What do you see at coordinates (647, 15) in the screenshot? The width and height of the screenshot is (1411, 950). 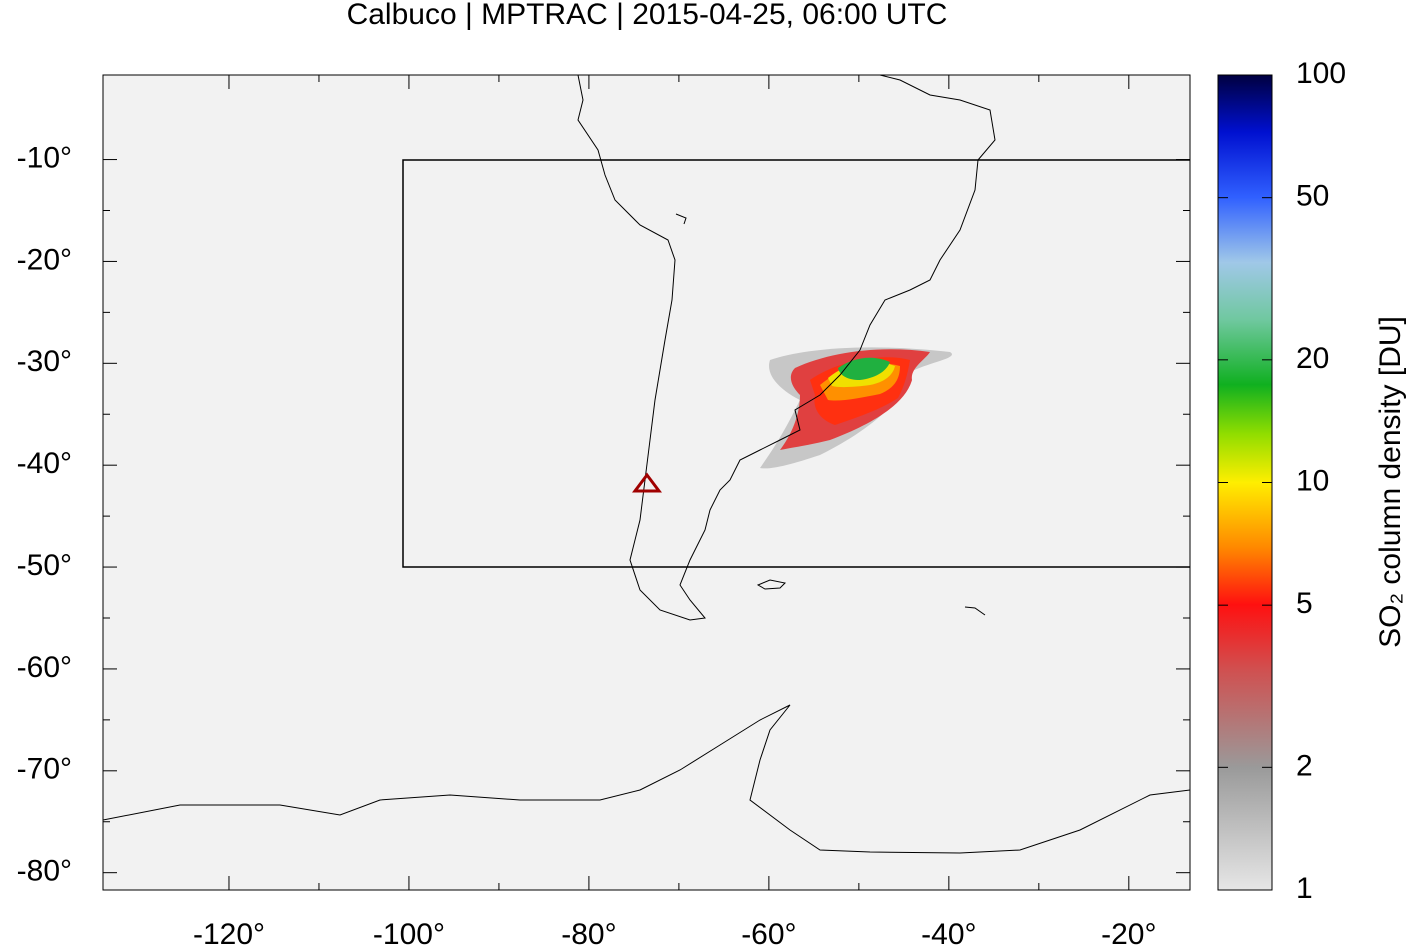 I see `chart-title: Calbuco | MPTRAC | 2015-04-25, 06:00 UTC` at bounding box center [647, 15].